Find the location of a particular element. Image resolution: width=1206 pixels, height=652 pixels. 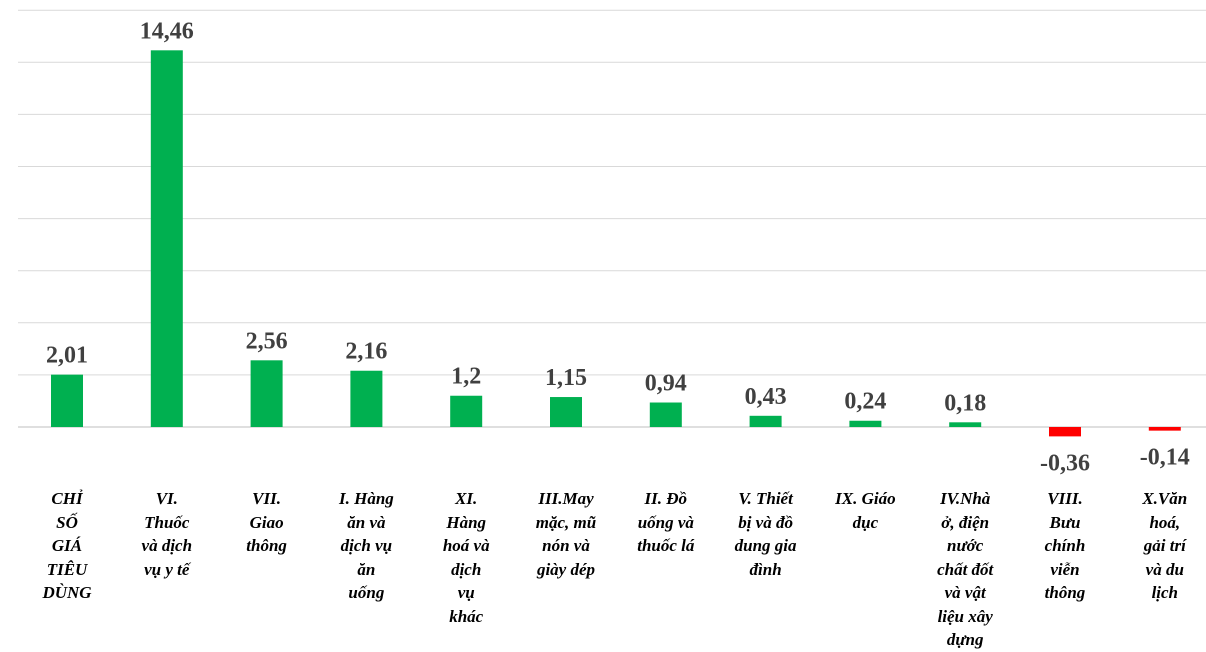

category-label-line: dục is located at coordinates (865, 522).